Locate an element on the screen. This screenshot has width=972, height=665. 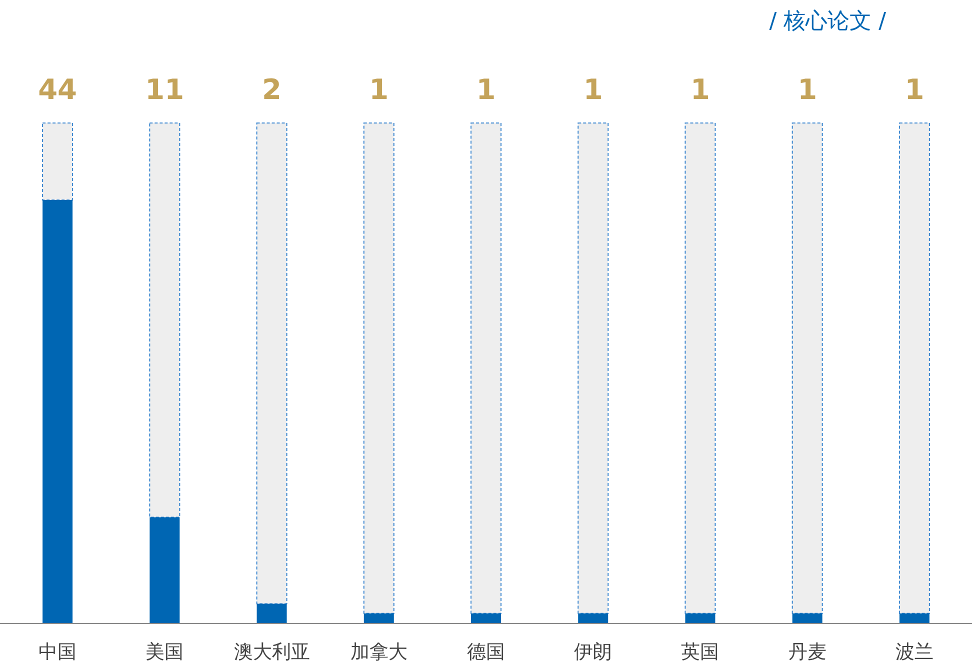
xtick: 澳大利亚 is located at coordinates (272, 652).